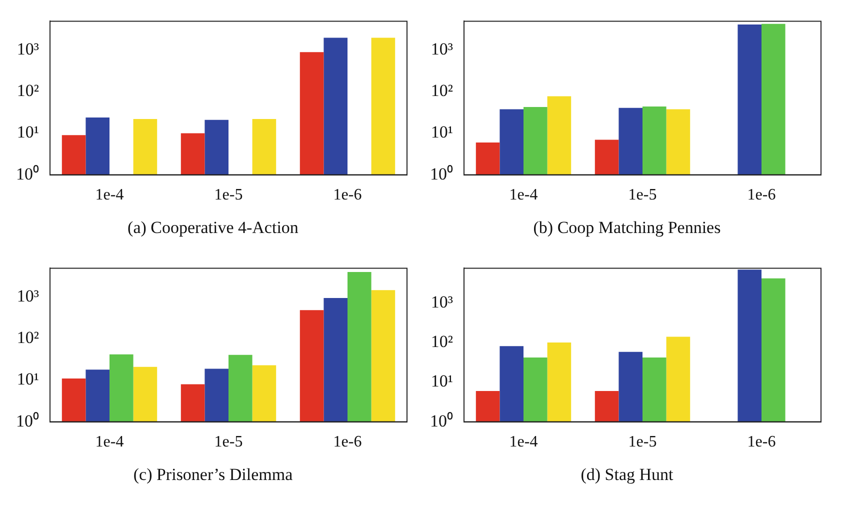  I want to click on text: (c) Prisoner’s Dilemma, so click(213, 475).